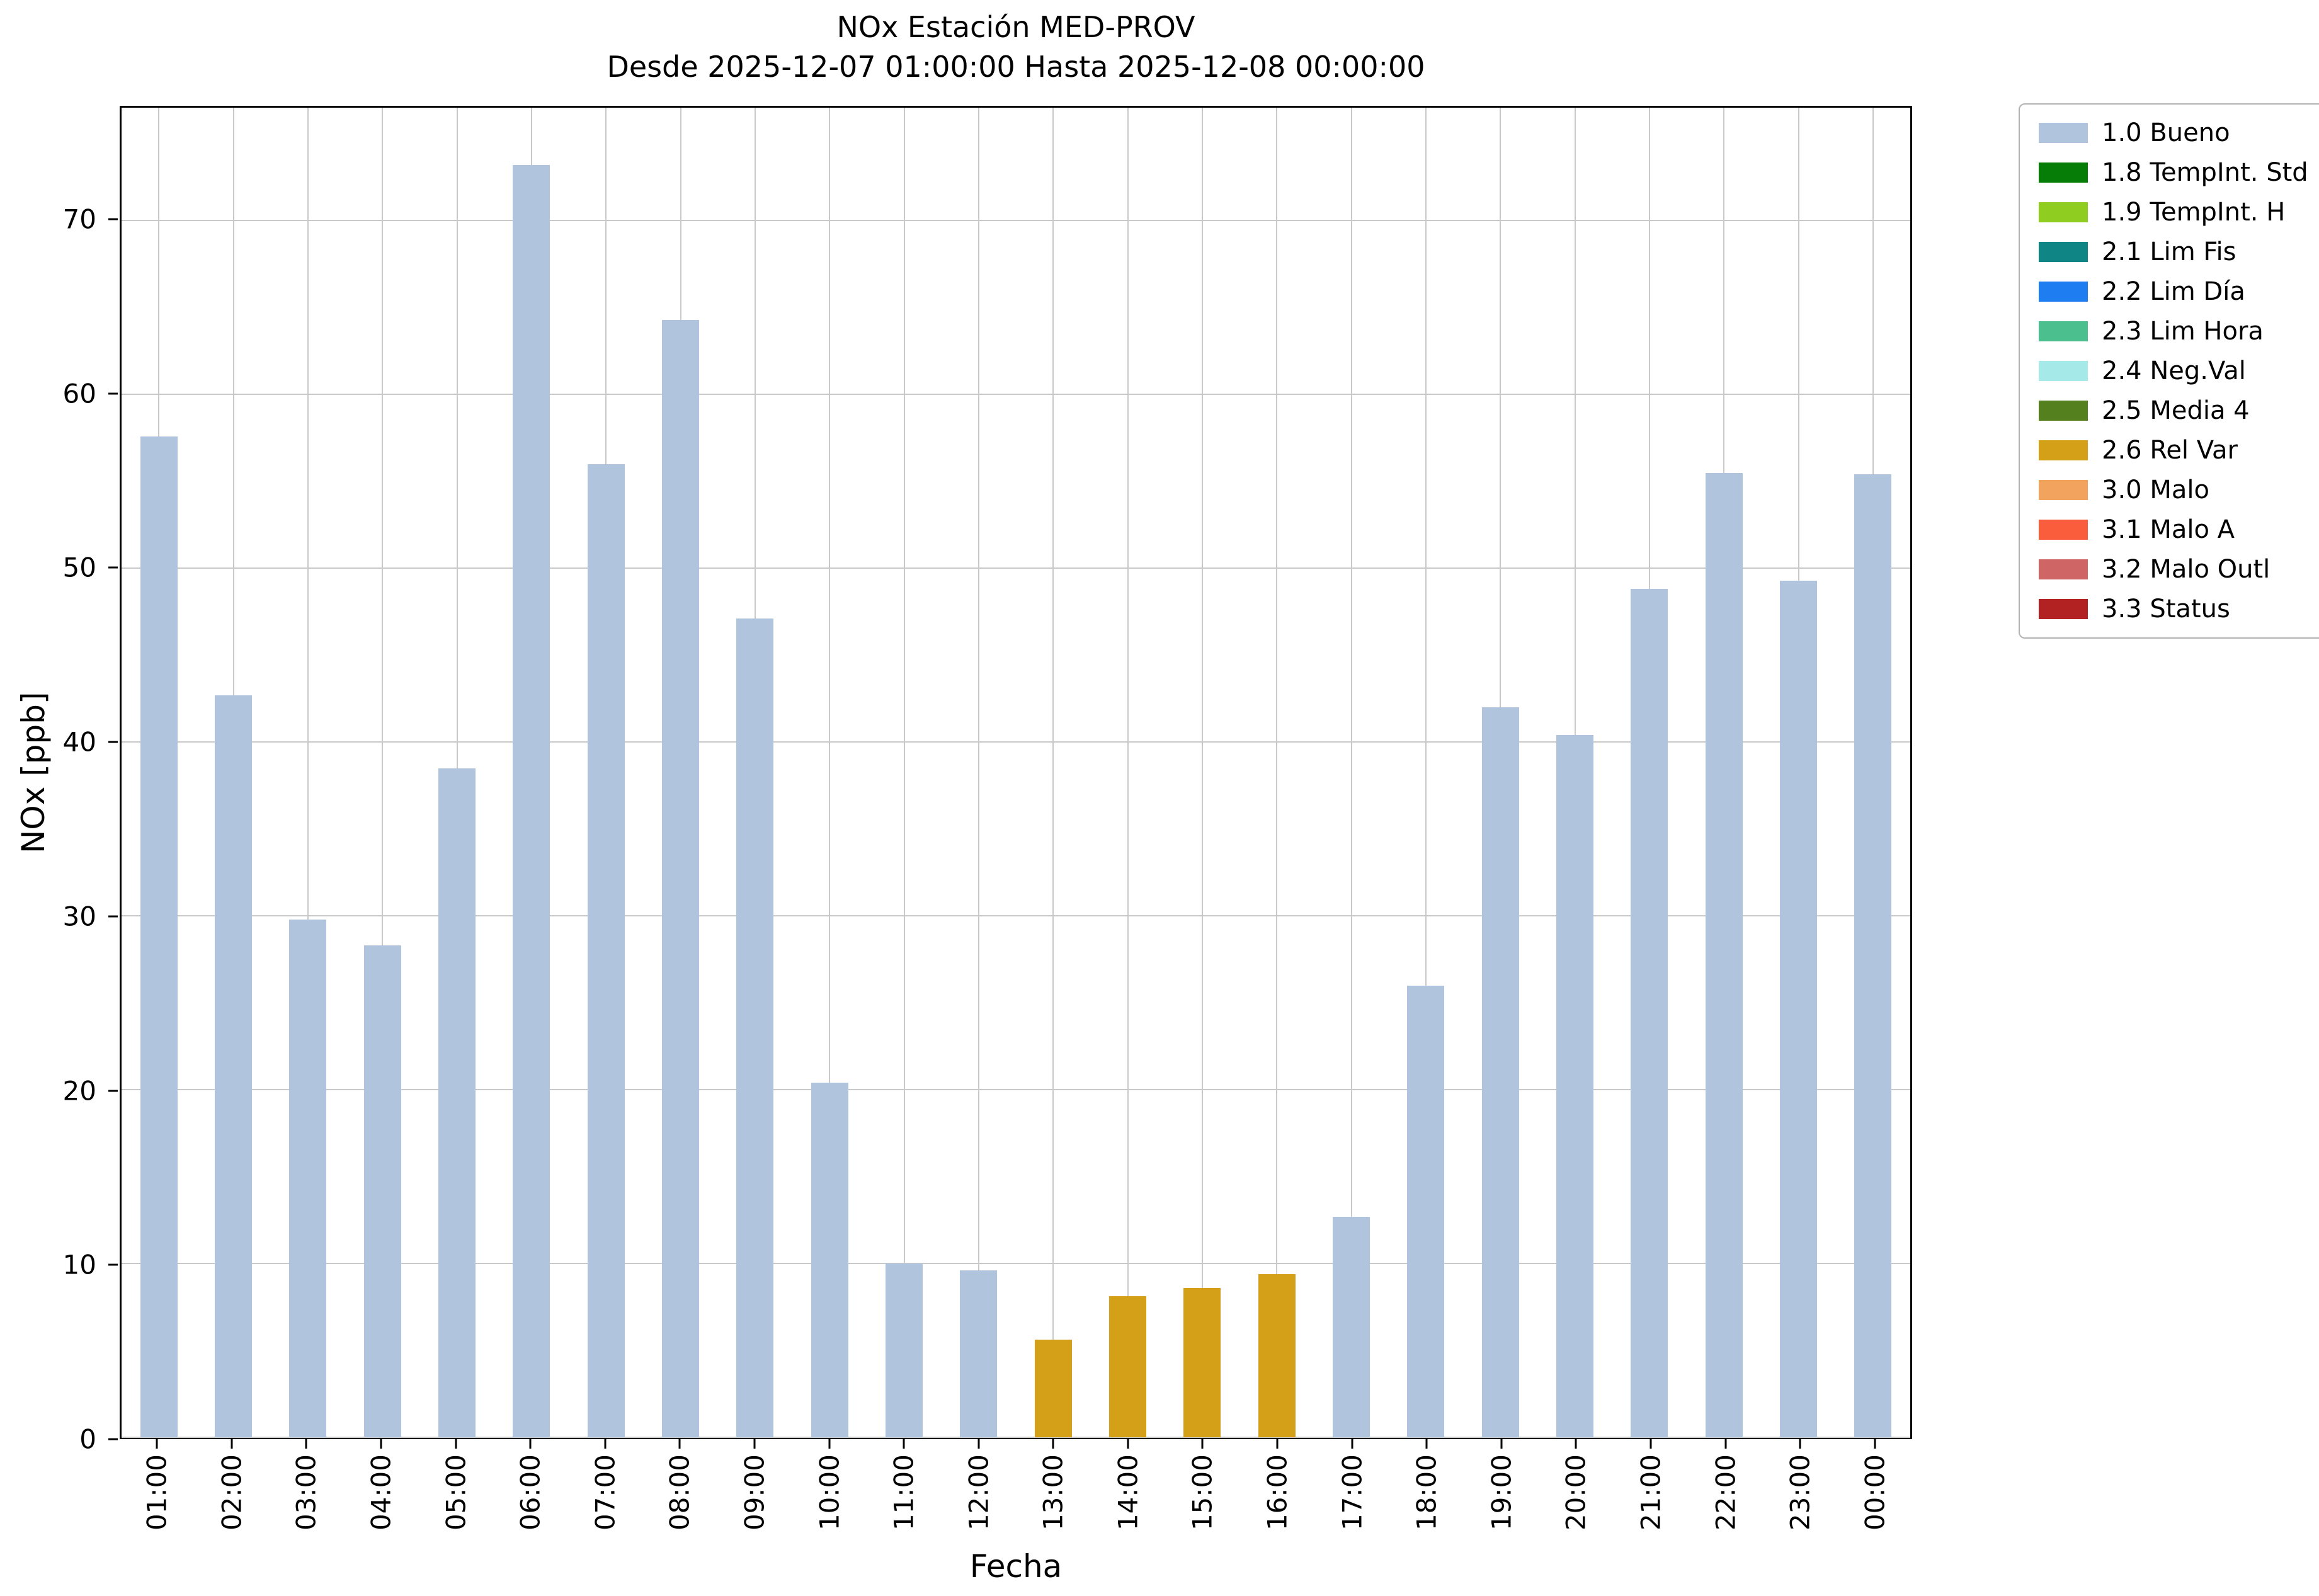  I want to click on x-tick-label: 00:00, so click(1875, 1492).